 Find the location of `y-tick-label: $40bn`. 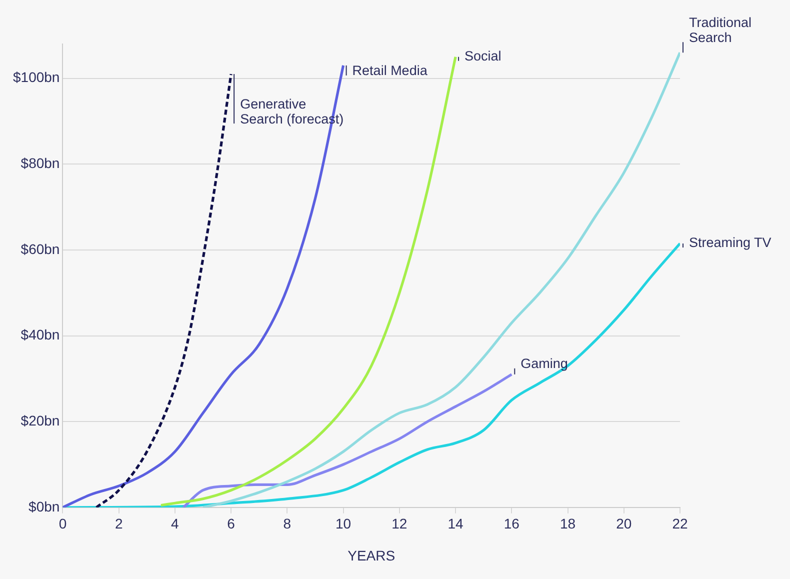

y-tick-label: $40bn is located at coordinates (40, 334).